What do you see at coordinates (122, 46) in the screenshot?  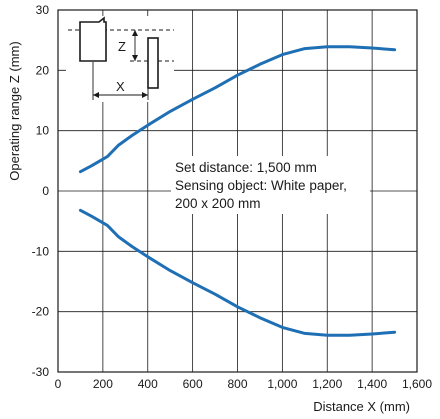 I see `inset-z-label: Z` at bounding box center [122, 46].